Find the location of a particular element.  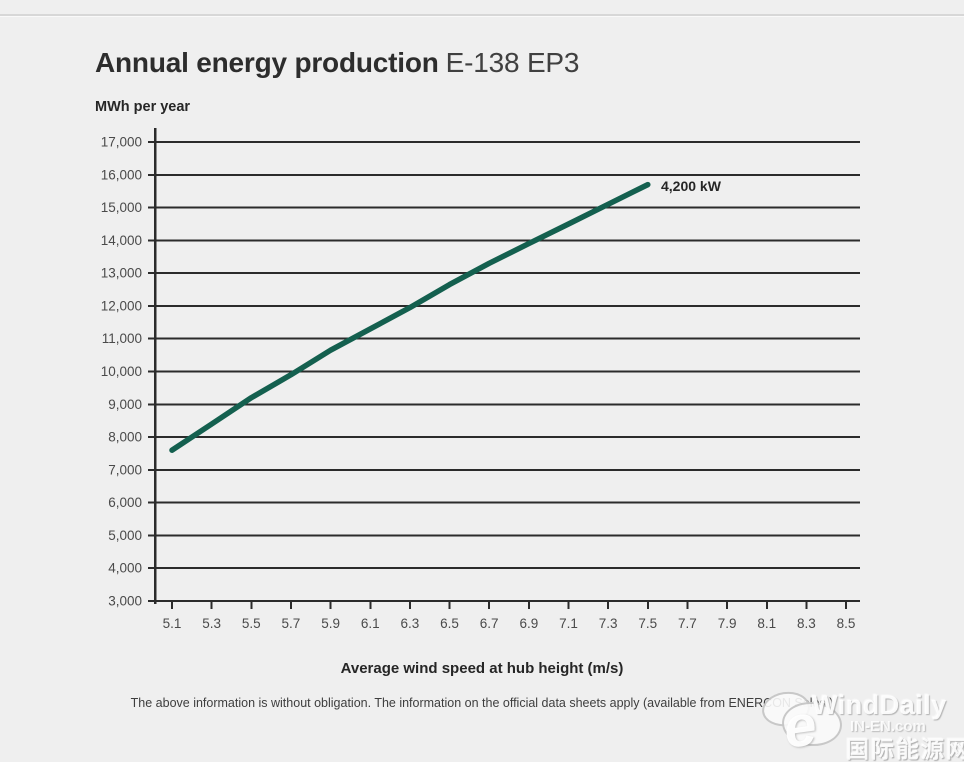

y-tick-label: 6,000 is located at coordinates (125, 502).